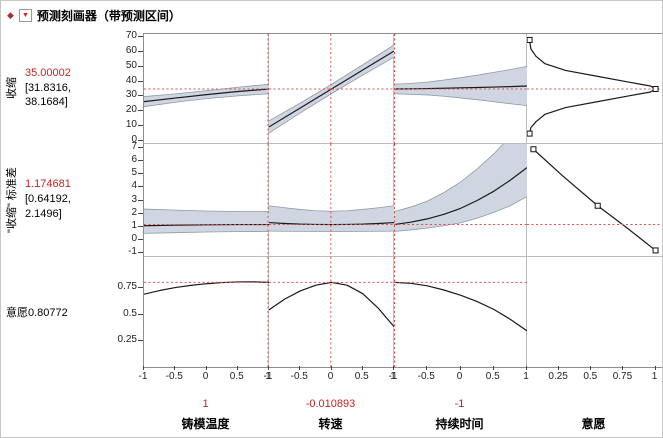 Image resolution: width=663 pixels, height=438 pixels. Describe the element at coordinates (206, 200) in the screenshot. I see `profiler-cell-shrinkage-std-mold-temp` at that location.